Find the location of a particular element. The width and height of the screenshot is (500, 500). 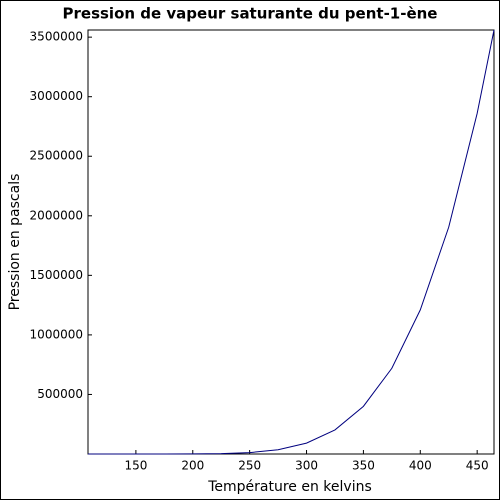

x-tick-label: 450 is located at coordinates (477, 466).